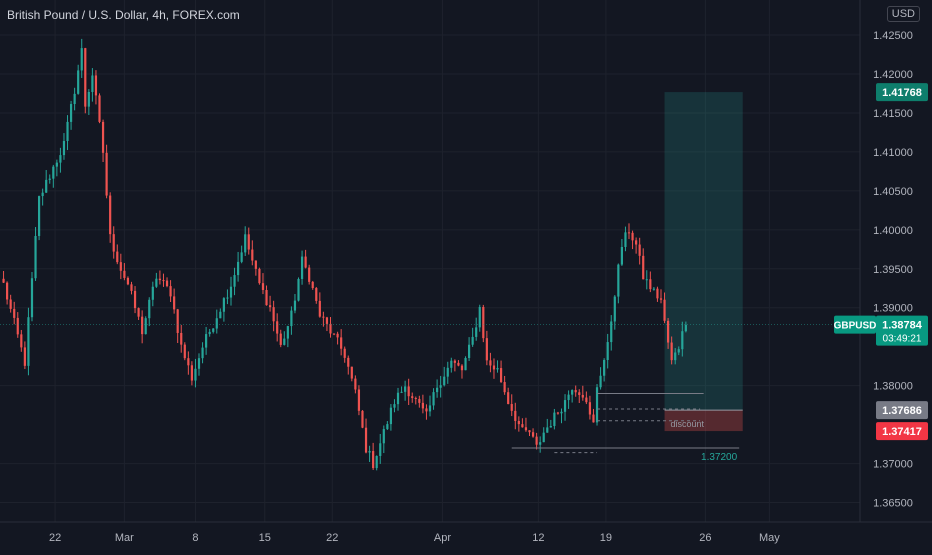 This screenshot has width=932, height=555. I want to click on x-tick-label: 19, so click(606, 538).